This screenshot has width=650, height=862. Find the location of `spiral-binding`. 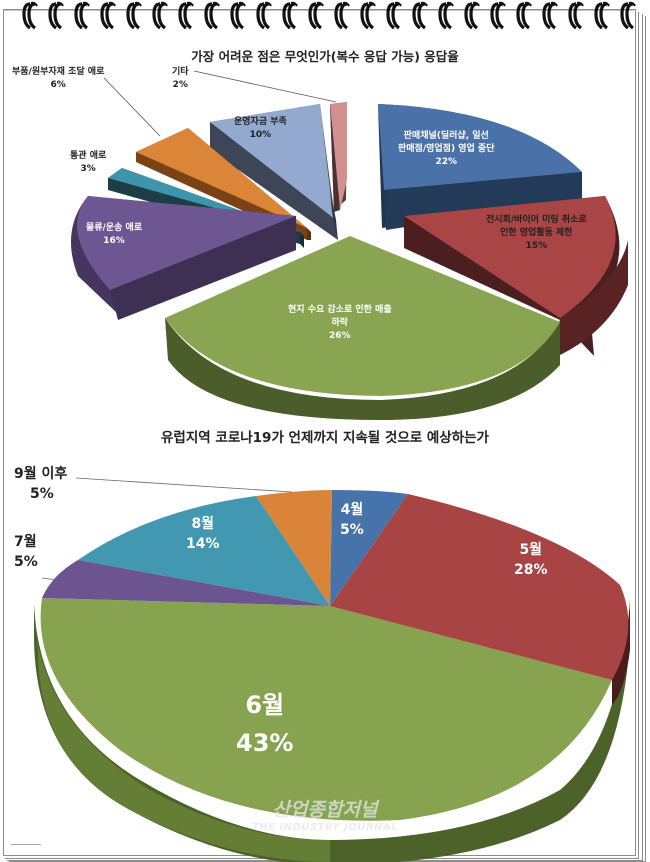

spiral-binding is located at coordinates (319, 15).